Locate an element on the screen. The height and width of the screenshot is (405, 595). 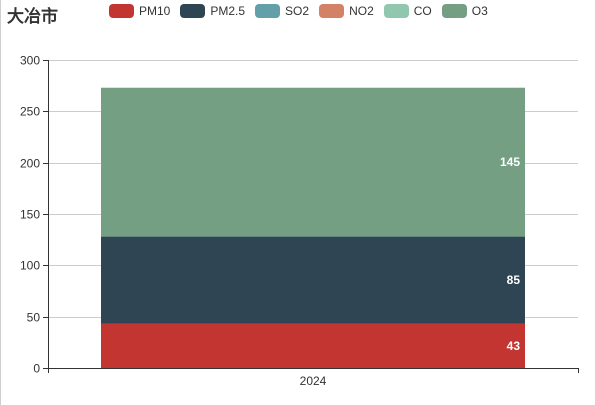
y-tick-label-0: 0 is located at coordinates (36, 369).